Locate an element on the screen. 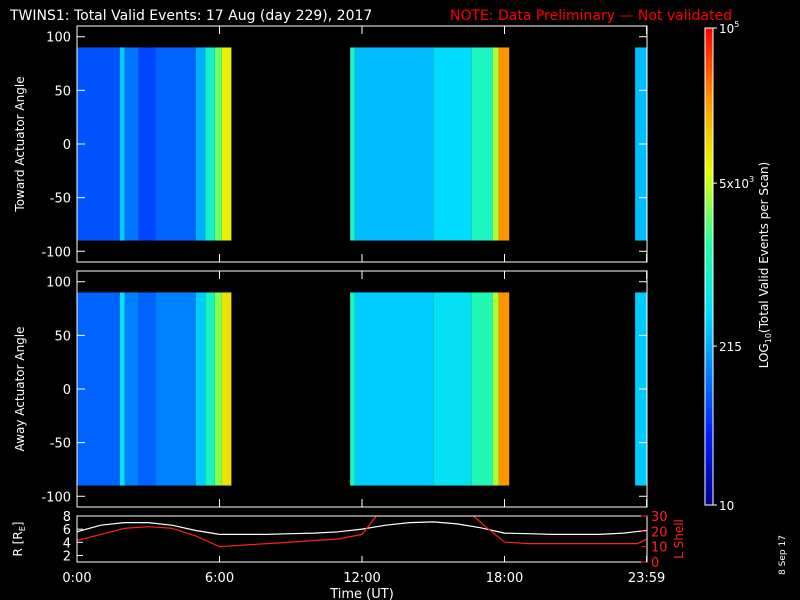  away-ytick-label-2: 0 is located at coordinates (67, 390).